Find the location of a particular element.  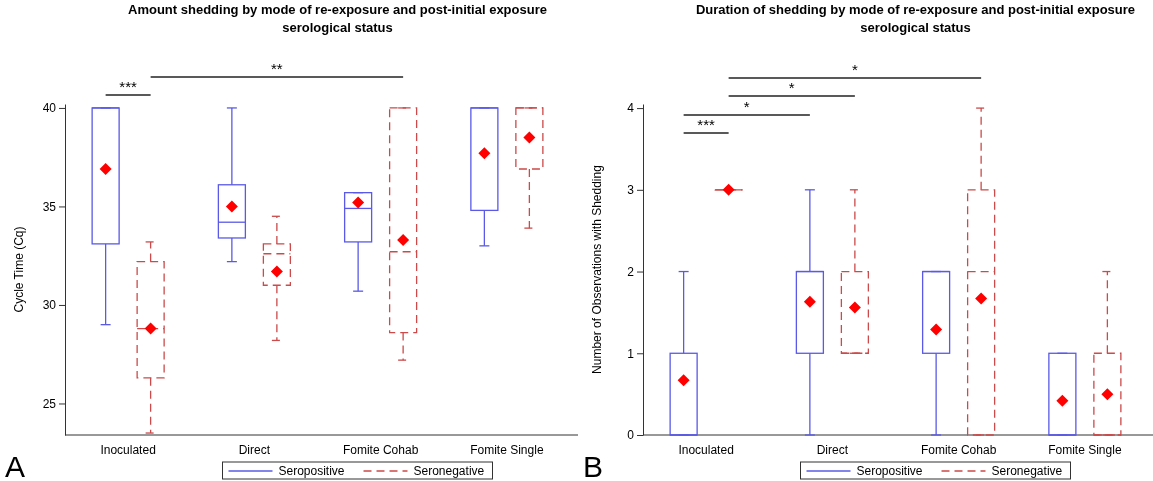

text: A is located at coordinates (15, 465).